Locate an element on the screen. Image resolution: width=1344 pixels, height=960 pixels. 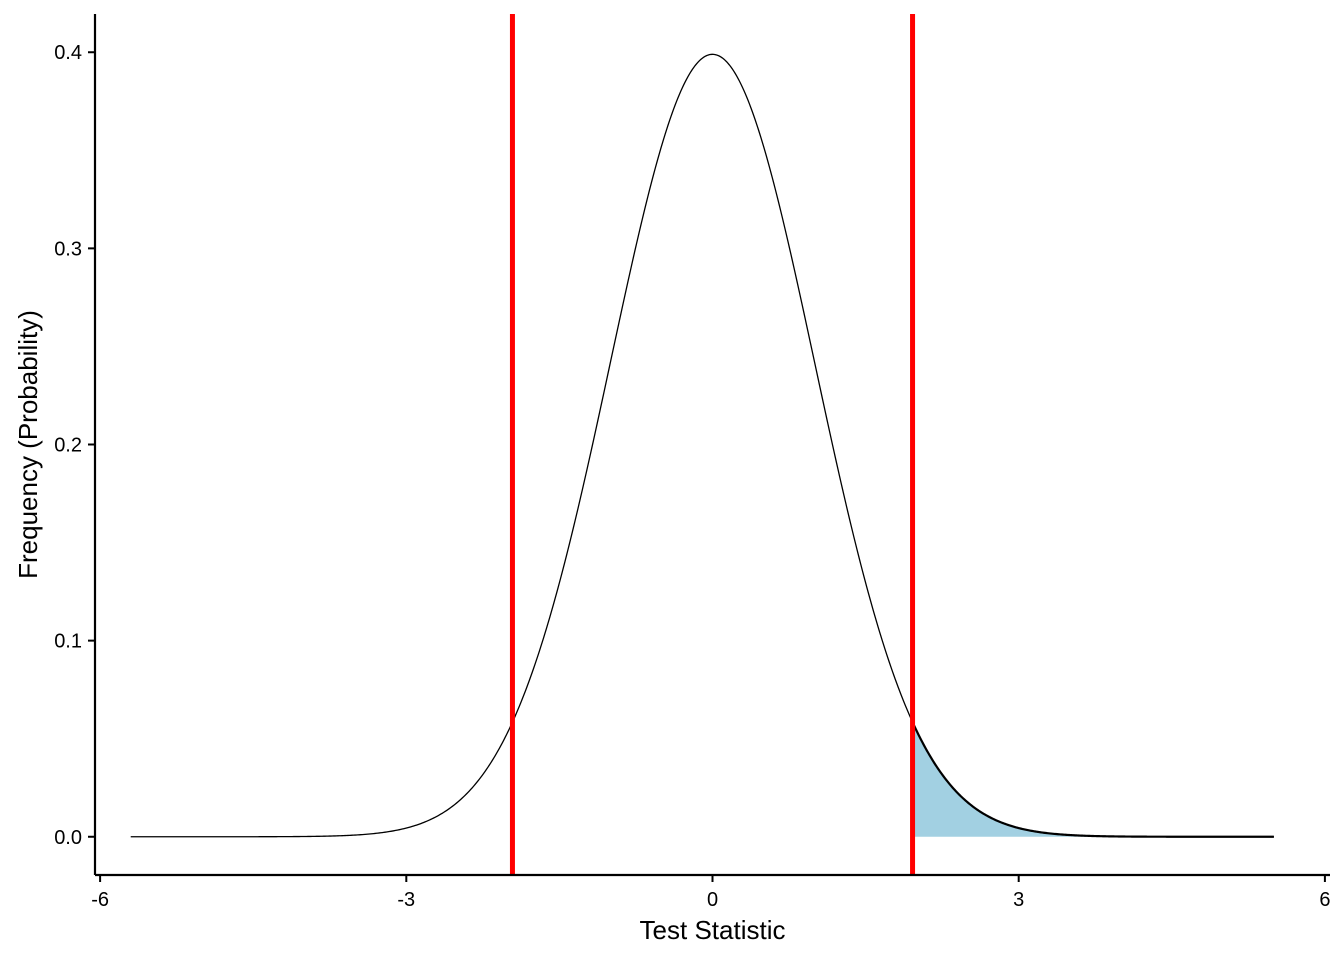
y-tick-label: 0.4 is located at coordinates (68, 53).